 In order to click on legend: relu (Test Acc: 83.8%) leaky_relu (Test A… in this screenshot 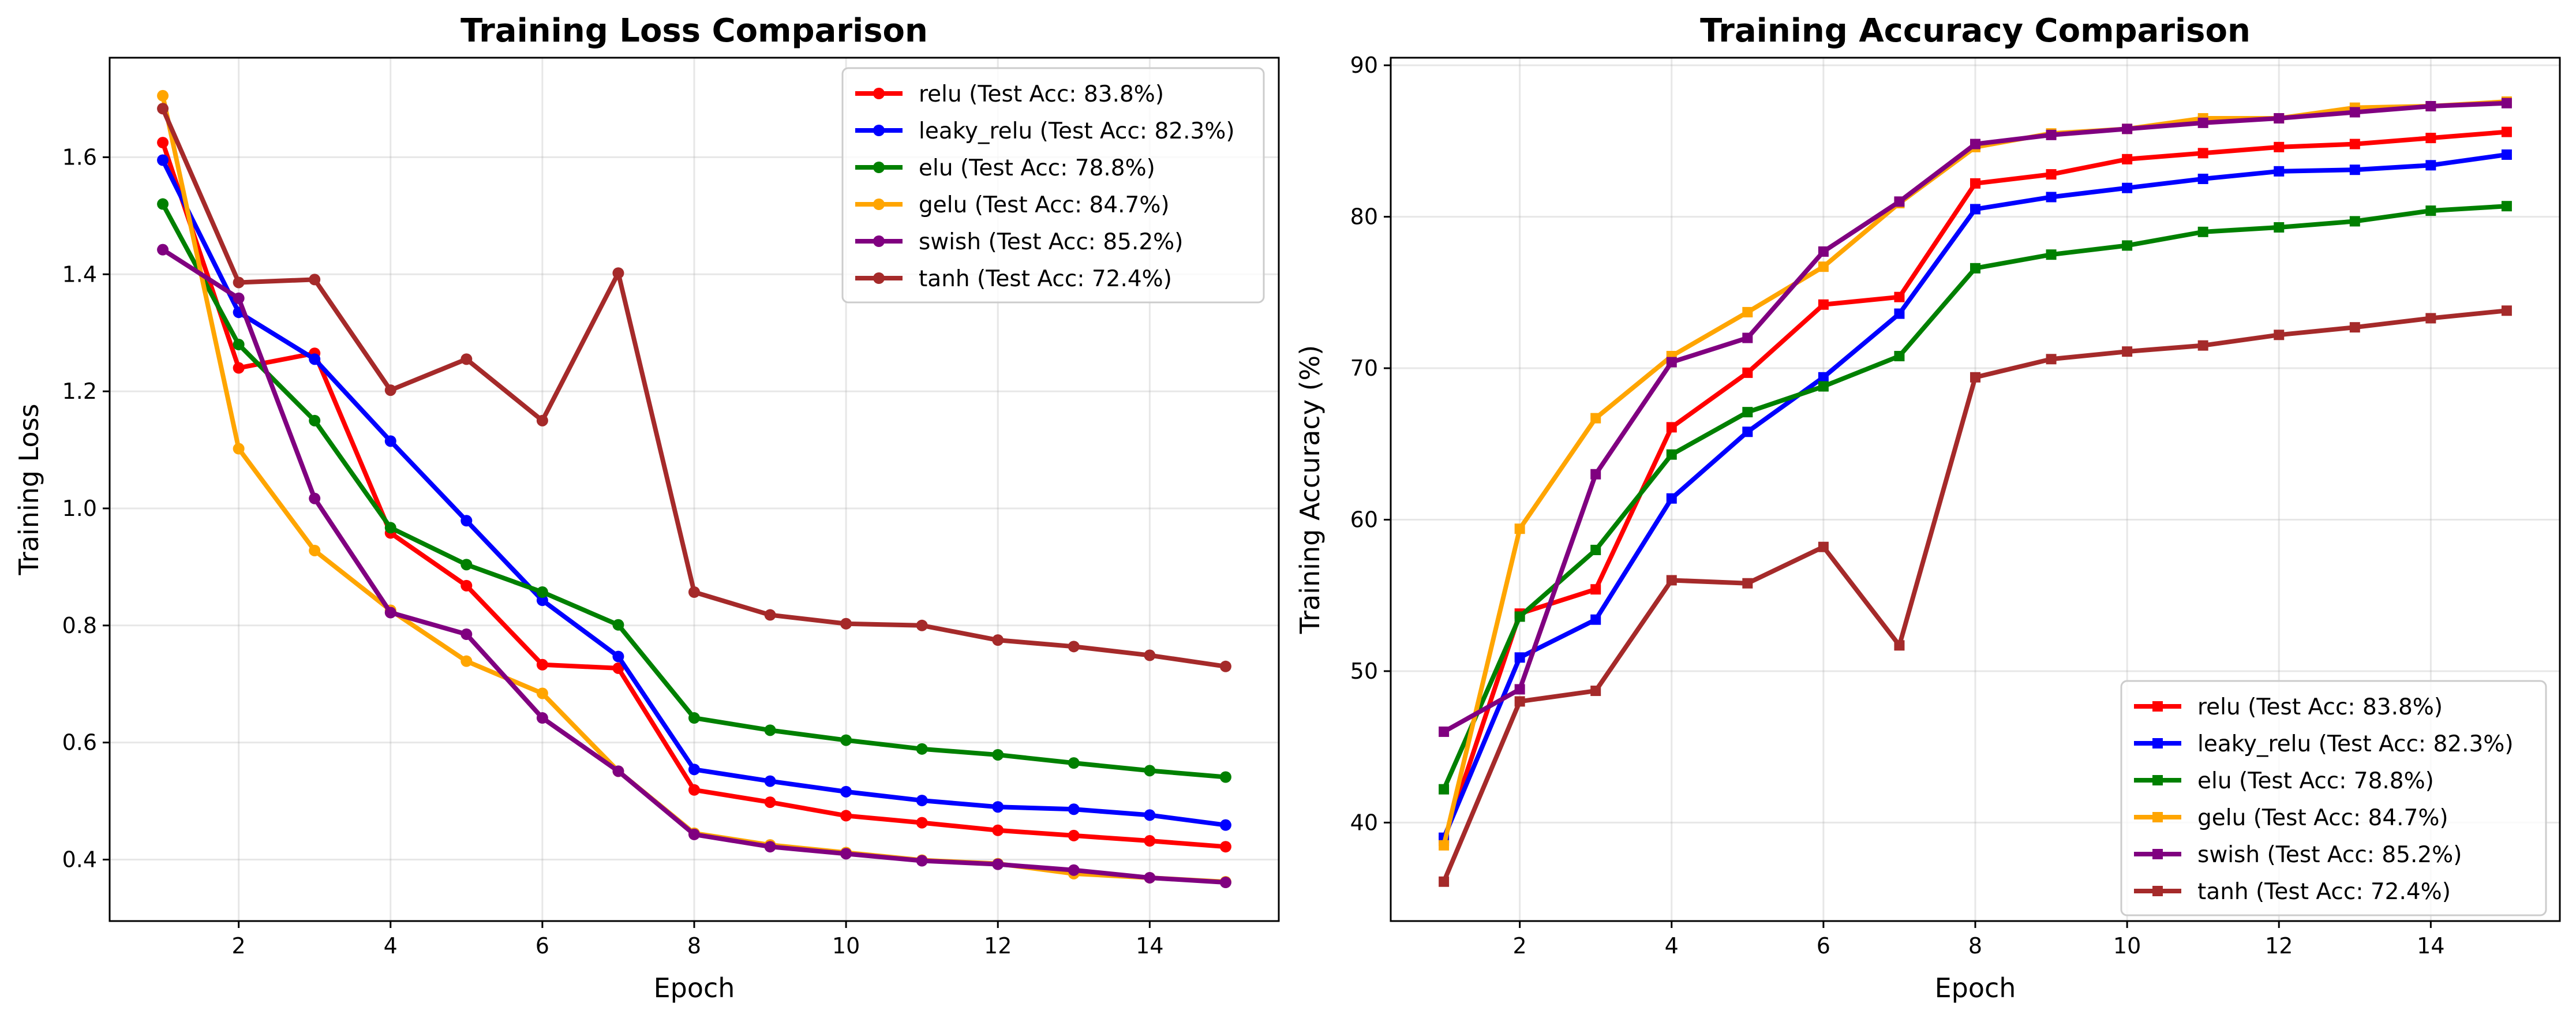, I will do `click(2333, 798)`.